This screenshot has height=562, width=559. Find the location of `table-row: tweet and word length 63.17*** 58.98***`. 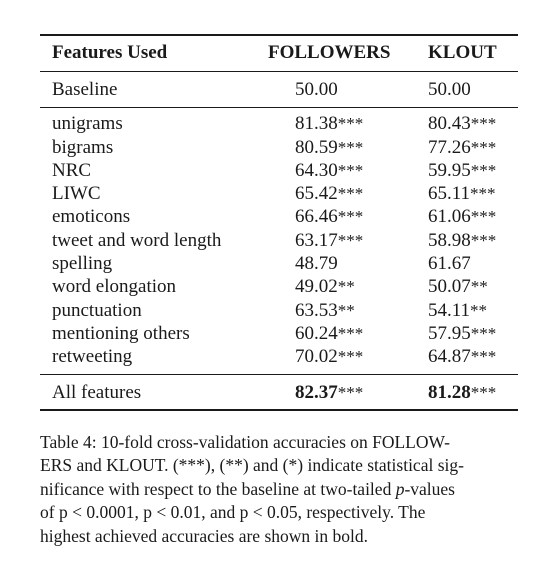

table-row: tweet and word length 63.17*** 58.98*** is located at coordinates (279, 240).